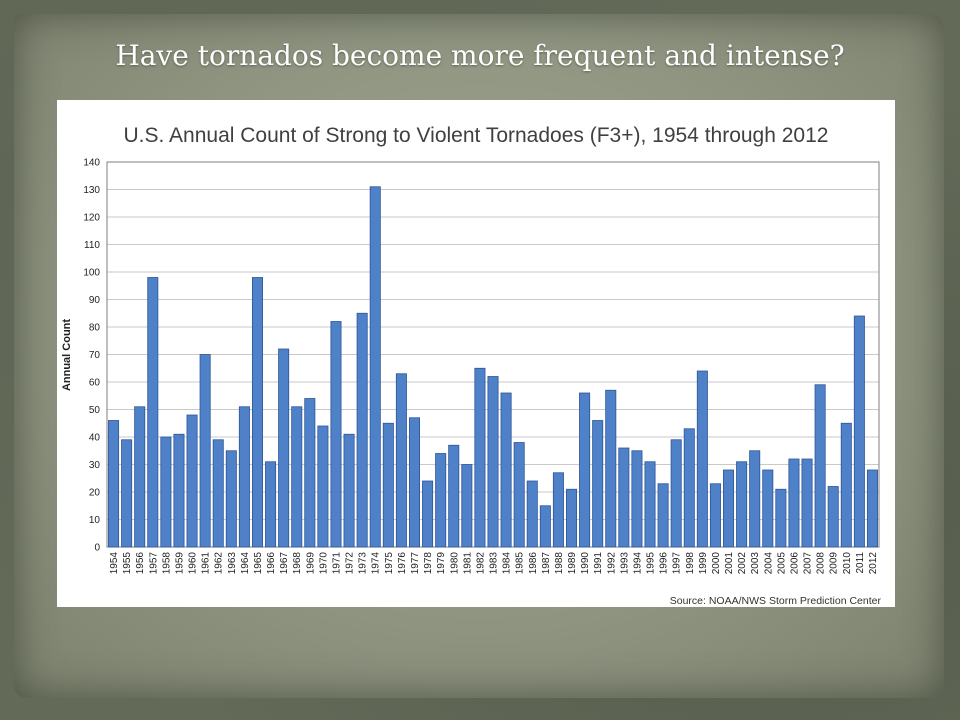  Describe the element at coordinates (794, 503) in the screenshot. I see `bar-2006` at that location.